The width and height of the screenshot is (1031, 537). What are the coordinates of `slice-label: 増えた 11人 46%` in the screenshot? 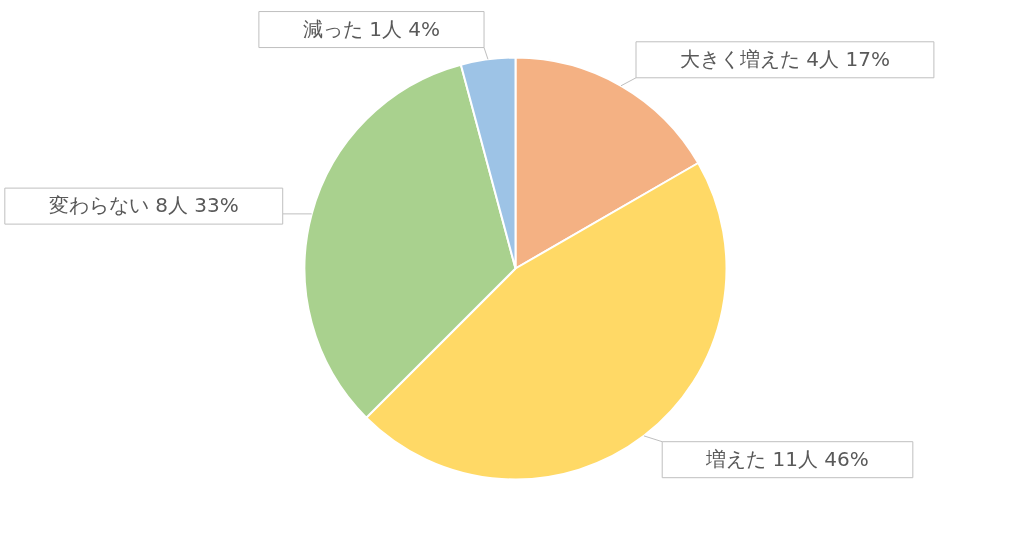 It's located at (787, 458).